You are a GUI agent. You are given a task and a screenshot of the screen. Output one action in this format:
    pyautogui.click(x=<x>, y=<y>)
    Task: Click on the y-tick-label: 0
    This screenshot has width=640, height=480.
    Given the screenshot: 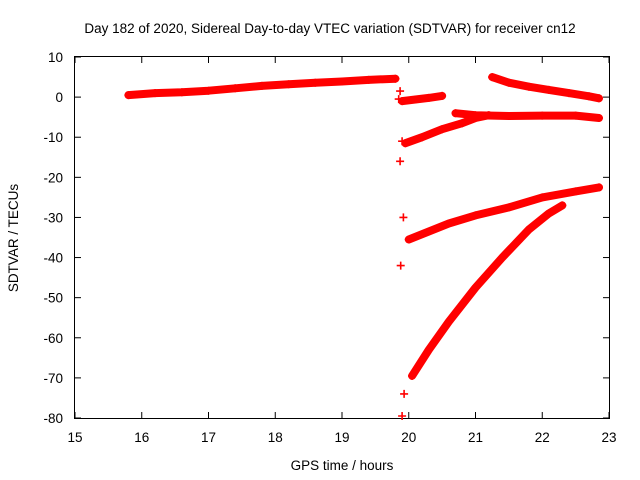 What is the action you would take?
    pyautogui.click(x=59, y=97)
    